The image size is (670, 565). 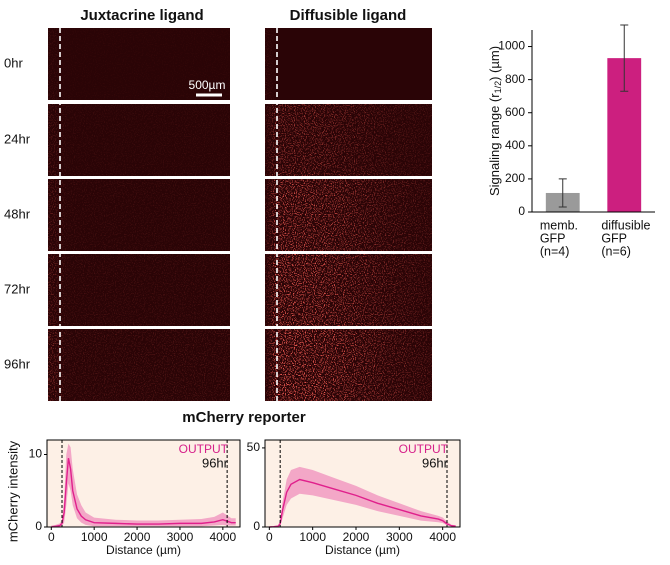 I want to click on y-axis-label: Signaling range (r1/2) (µm), so click(x=494, y=121).